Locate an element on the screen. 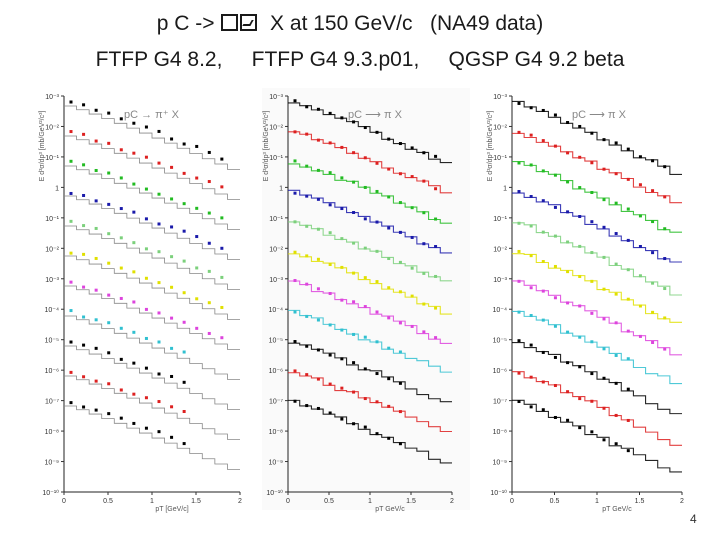 This screenshot has height=540, width=720. y-tick-label: 10⁻⁹ is located at coordinates (276, 463).